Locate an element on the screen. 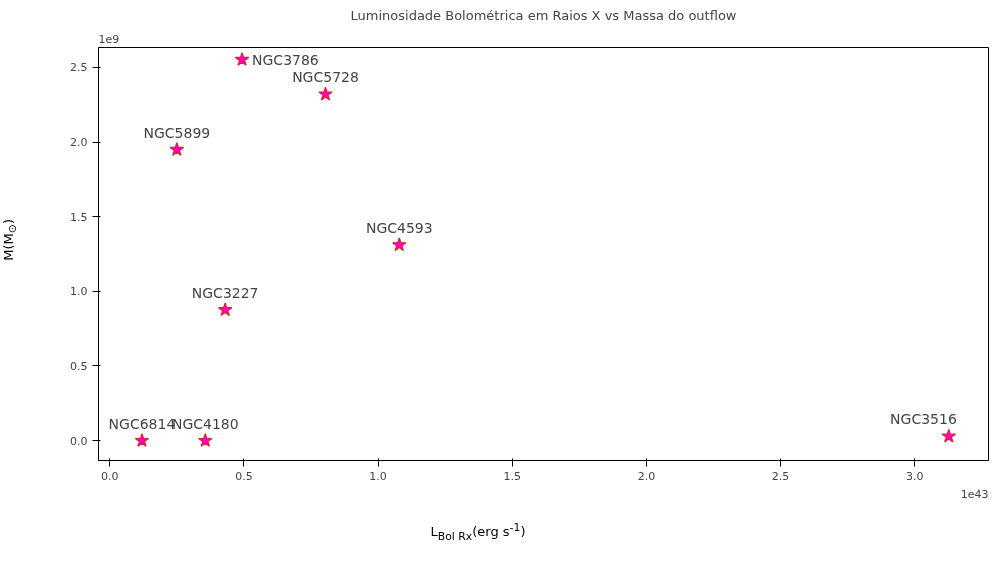  text: 1e9 is located at coordinates (109, 39).